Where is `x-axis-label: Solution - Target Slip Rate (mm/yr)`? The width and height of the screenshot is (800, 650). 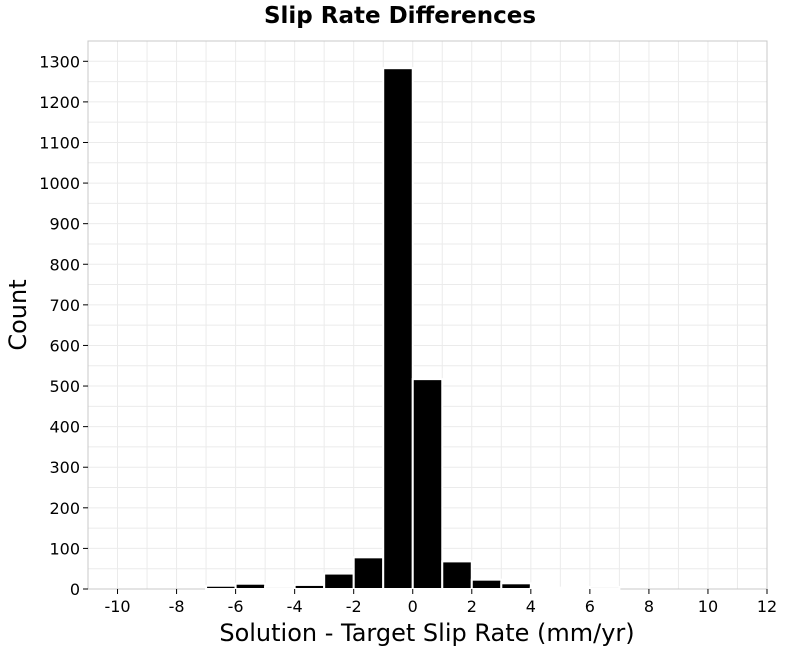
x-axis-label: Solution - Target Slip Rate (mm/yr) is located at coordinates (426, 633).